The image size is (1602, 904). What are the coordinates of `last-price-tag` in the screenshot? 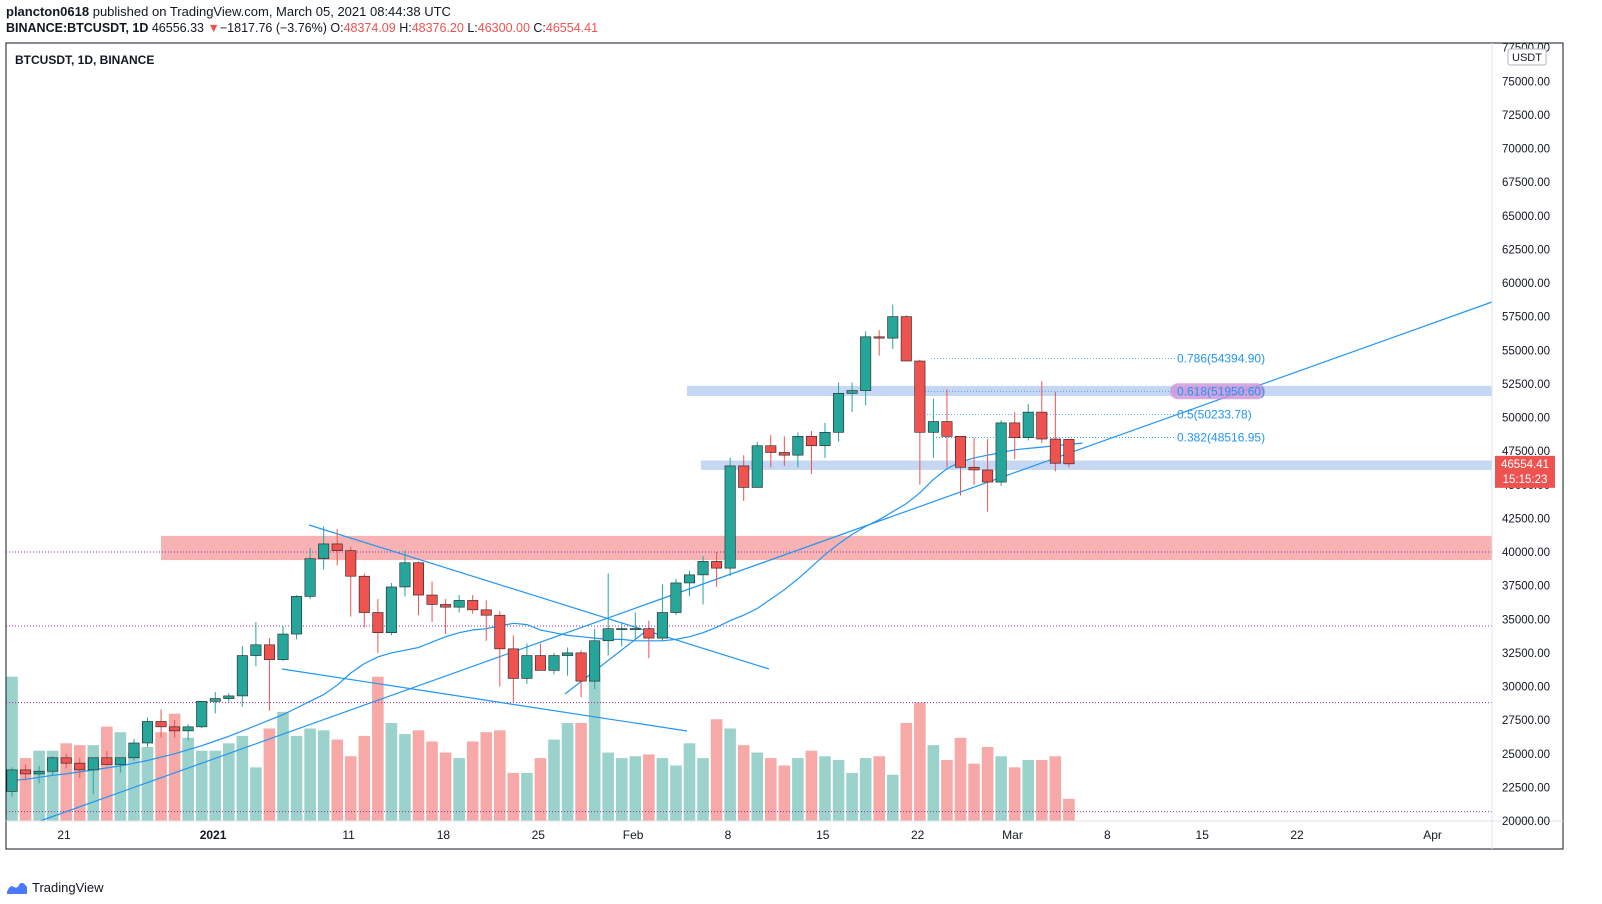 It's located at (1525, 471).